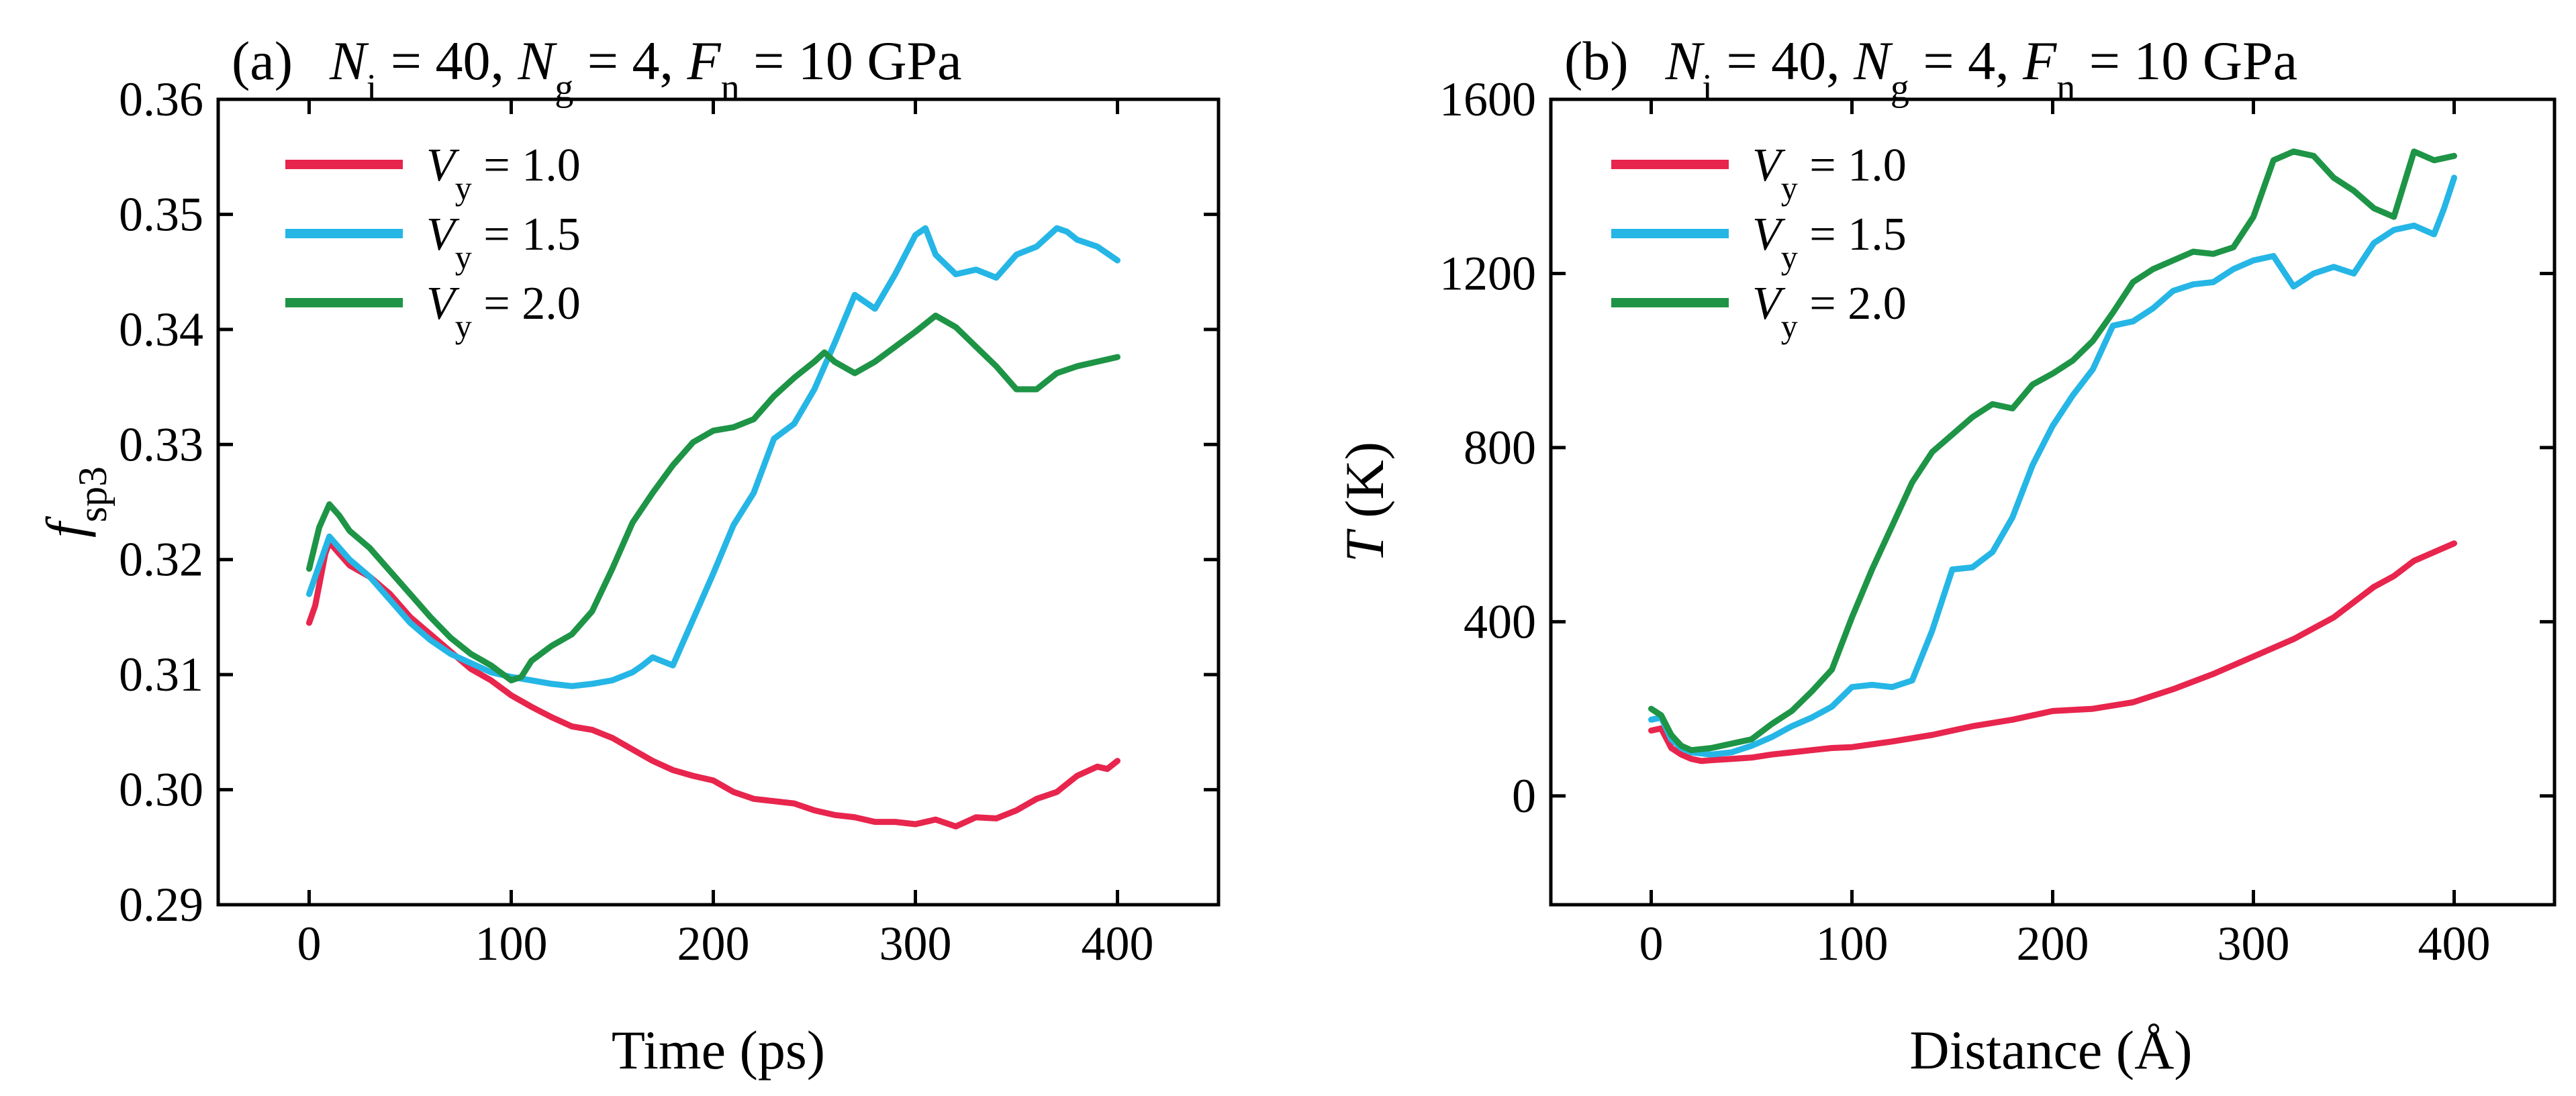 Image resolution: width=2576 pixels, height=1096 pixels. Describe the element at coordinates (161, 329) in the screenshot. I see `y-tick-label: 0.34` at that location.